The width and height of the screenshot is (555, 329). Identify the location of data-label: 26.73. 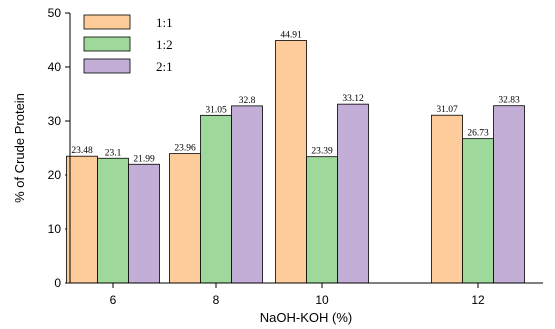
(478, 134).